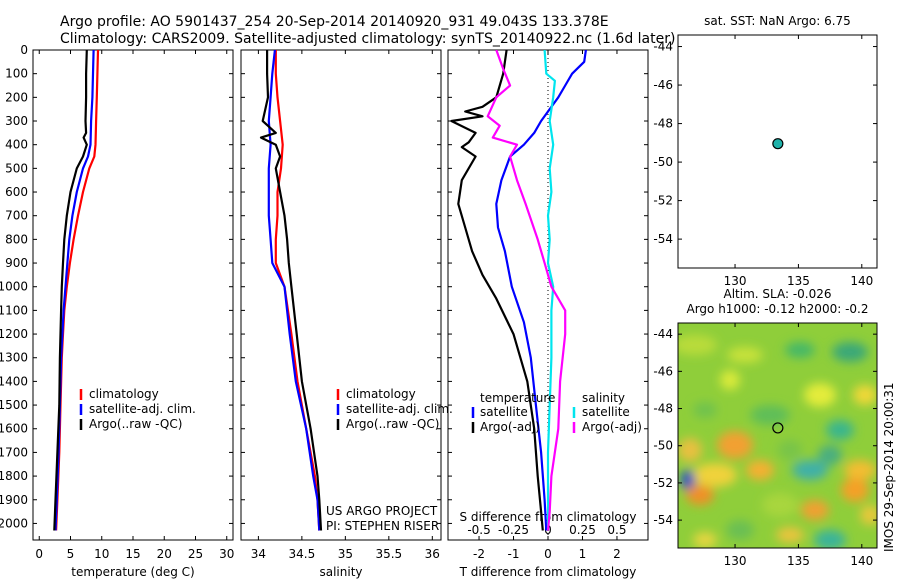 Image resolution: width=900 pixels, height=580 pixels. Describe the element at coordinates (101, 554) in the screenshot. I see `x-tick-label: 10` at that location.